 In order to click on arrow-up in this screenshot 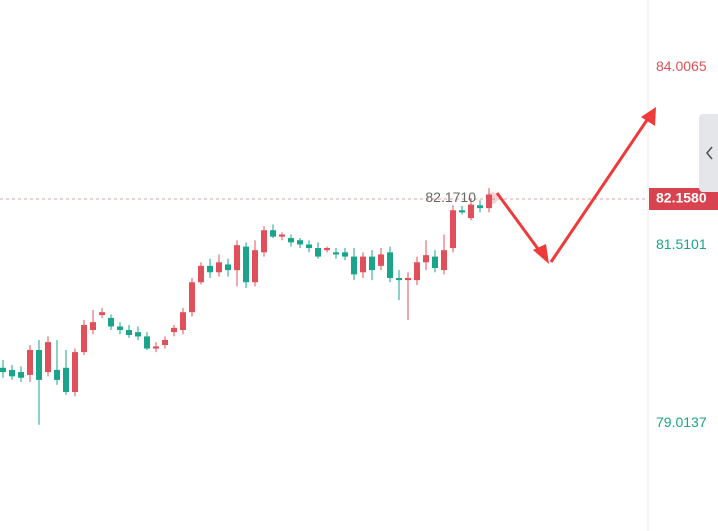, I will do `click(599, 191)`.